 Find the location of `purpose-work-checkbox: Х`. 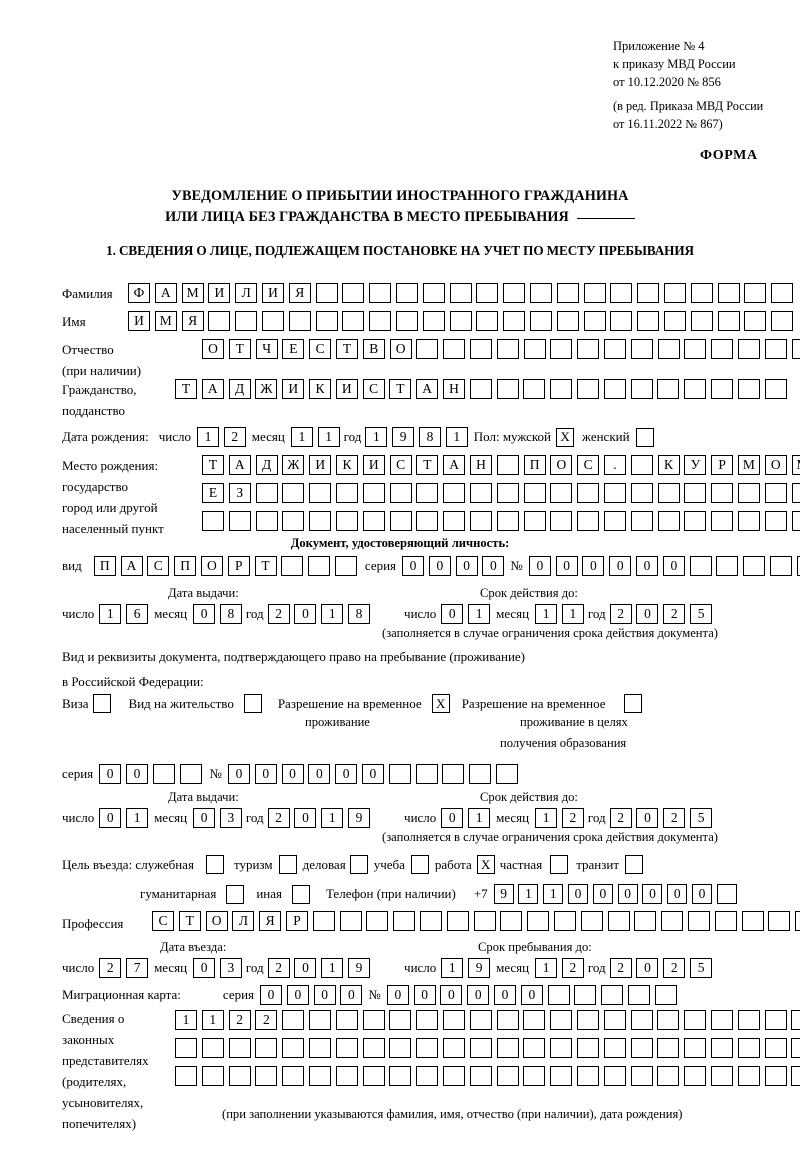

purpose-work-checkbox: Х is located at coordinates (485, 864).